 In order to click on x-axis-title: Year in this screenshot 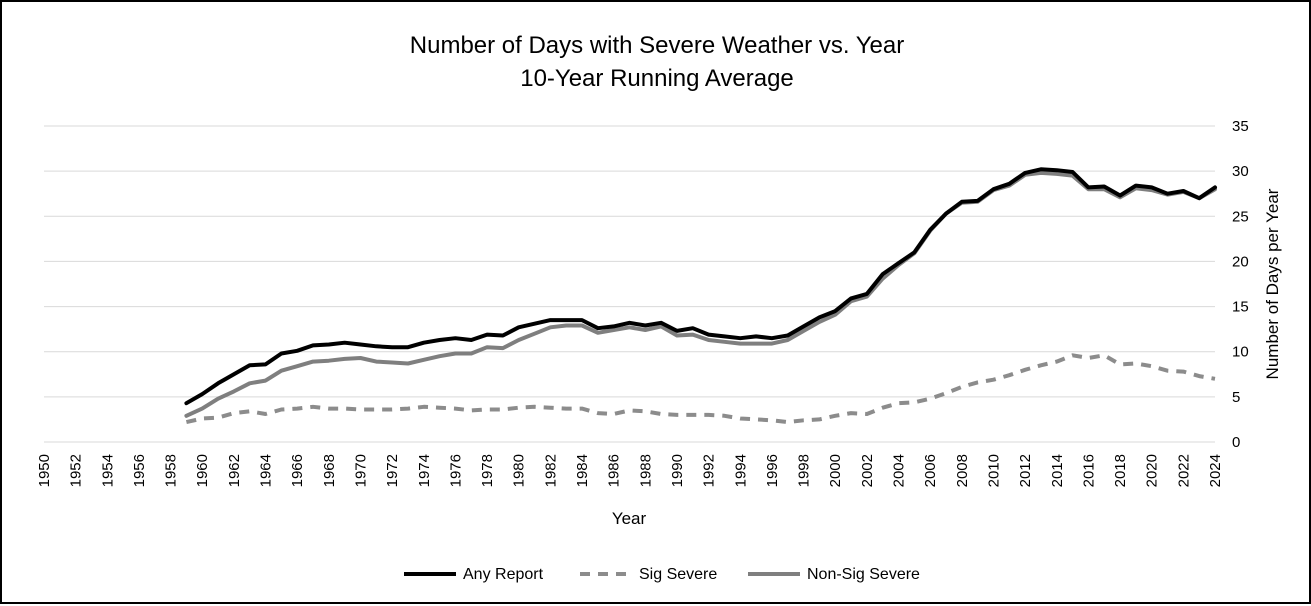, I will do `click(629, 518)`.